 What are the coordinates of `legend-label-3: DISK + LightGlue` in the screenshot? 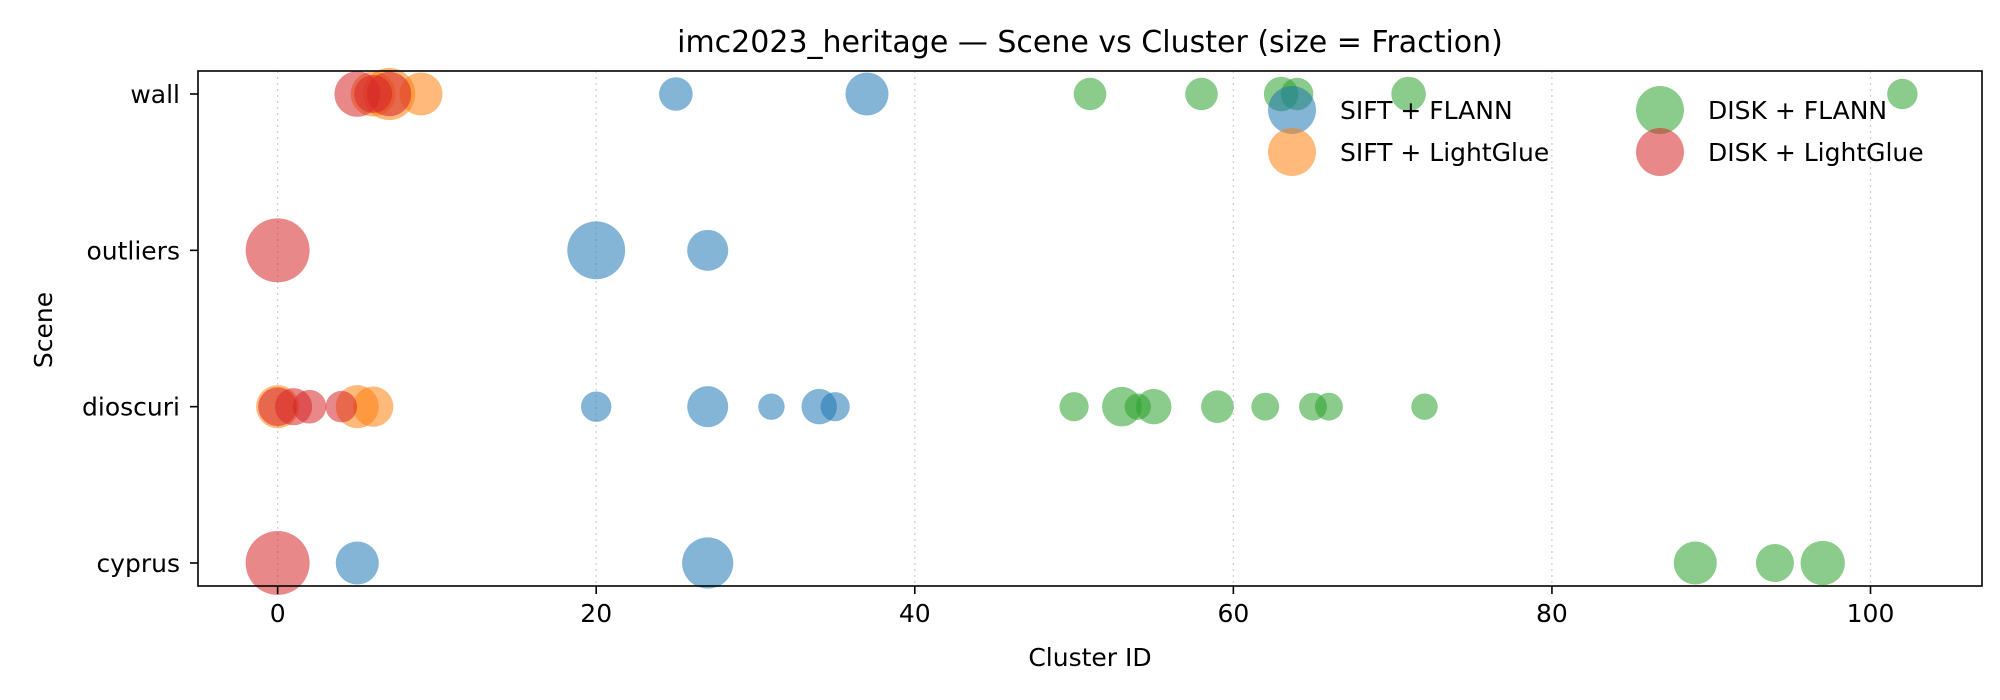 It's located at (1816, 152).